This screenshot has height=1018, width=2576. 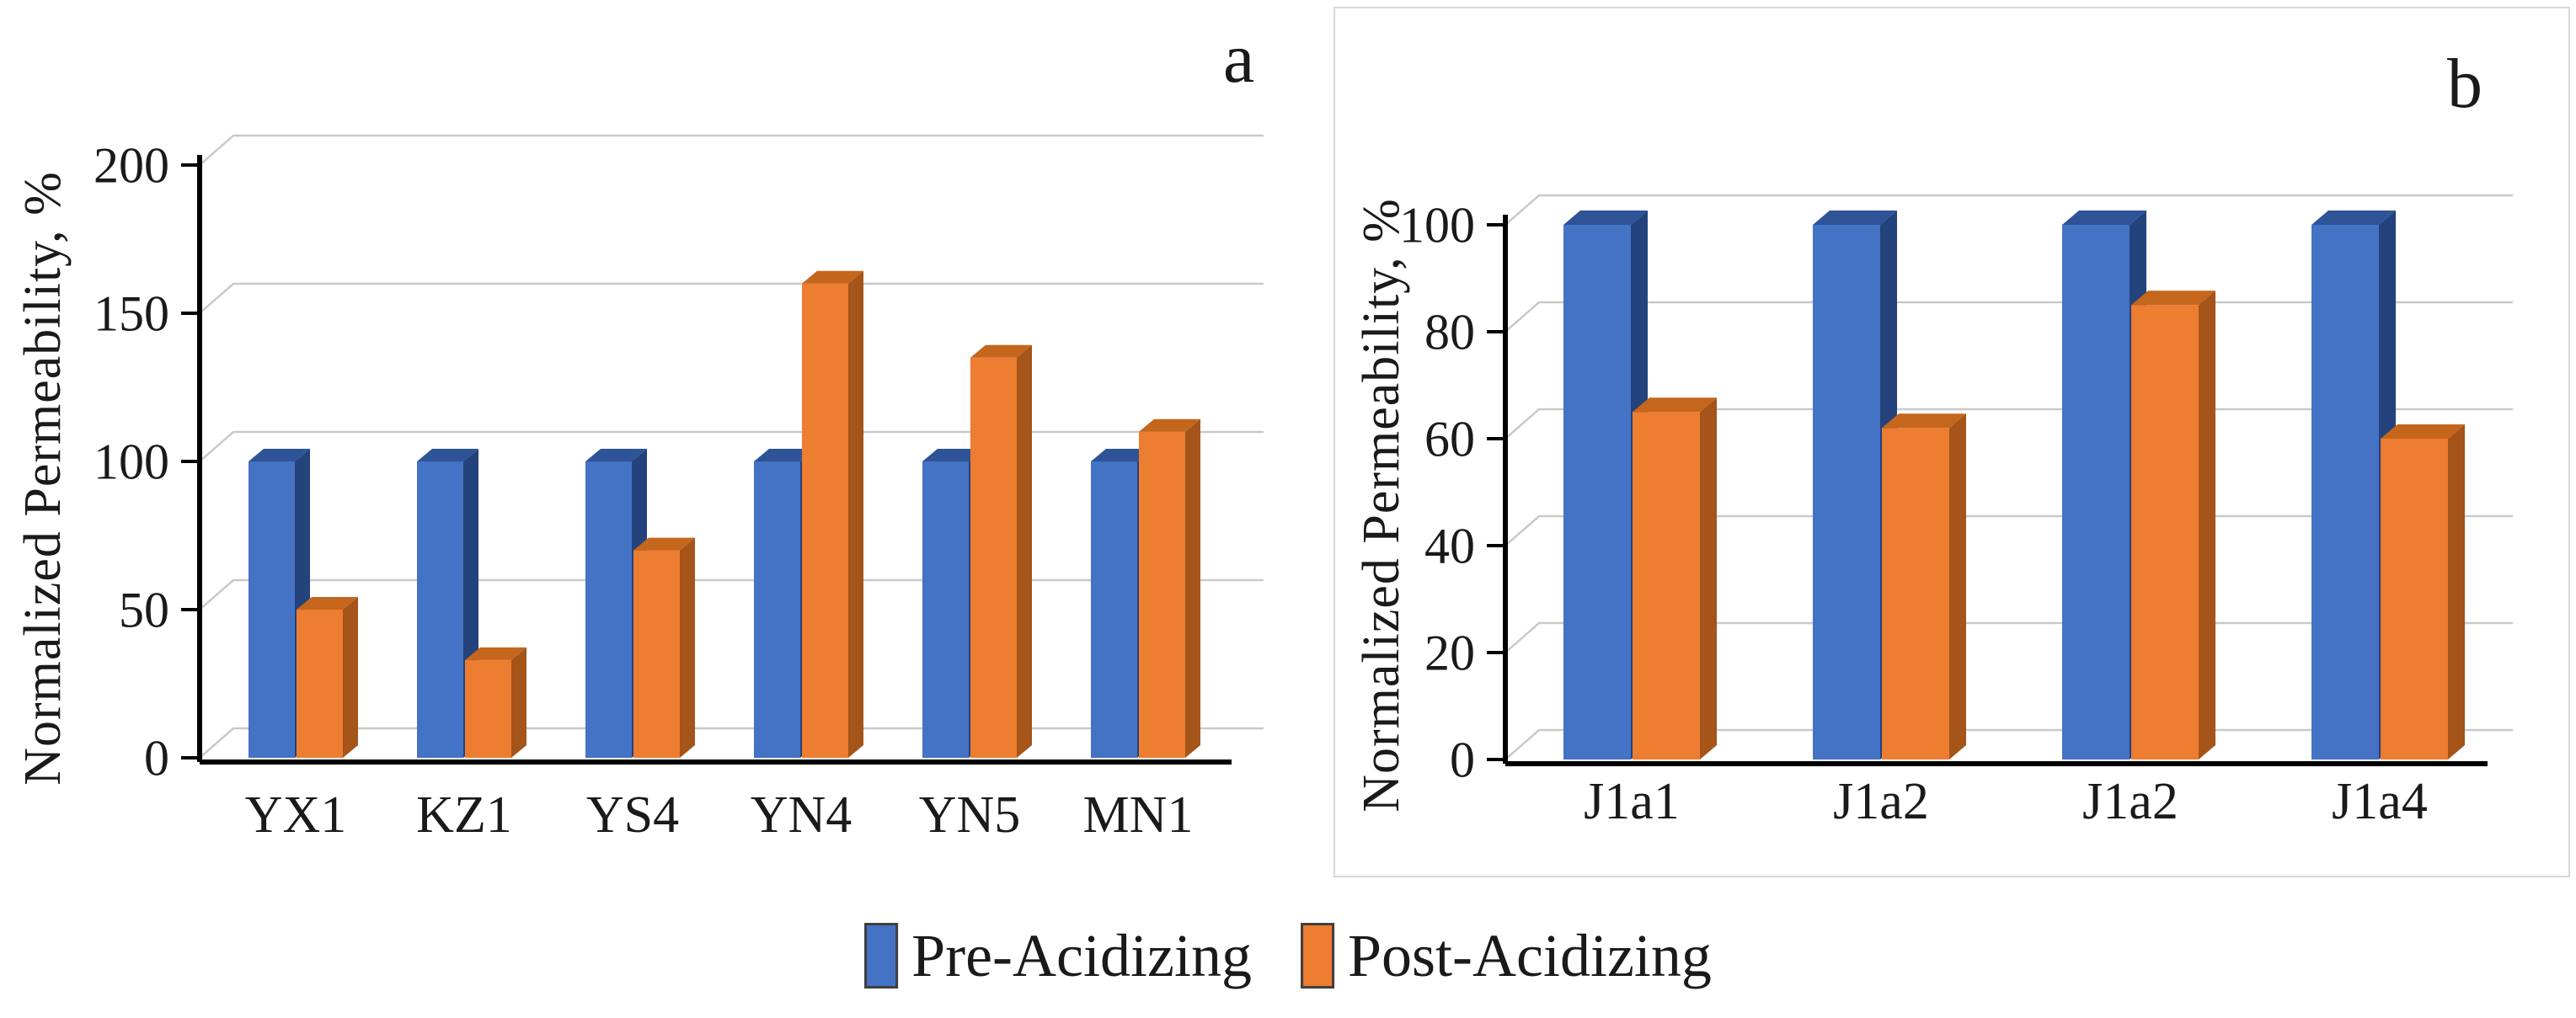 What do you see at coordinates (1449, 545) in the screenshot?
I see `y-tick-label-40: 40` at bounding box center [1449, 545].